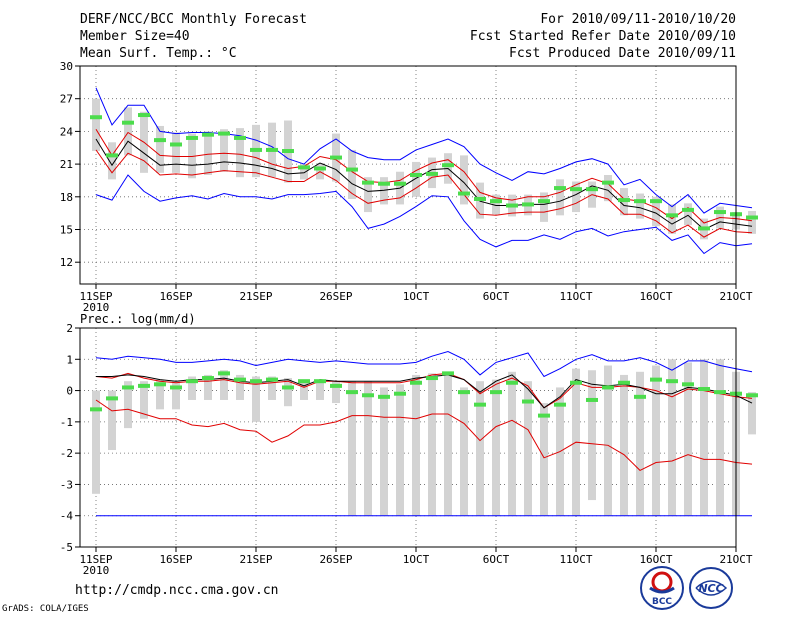 This screenshot has height=618, width=800. What do you see at coordinates (424, 364) in the screenshot?
I see `prec-max-line` at bounding box center [424, 364].